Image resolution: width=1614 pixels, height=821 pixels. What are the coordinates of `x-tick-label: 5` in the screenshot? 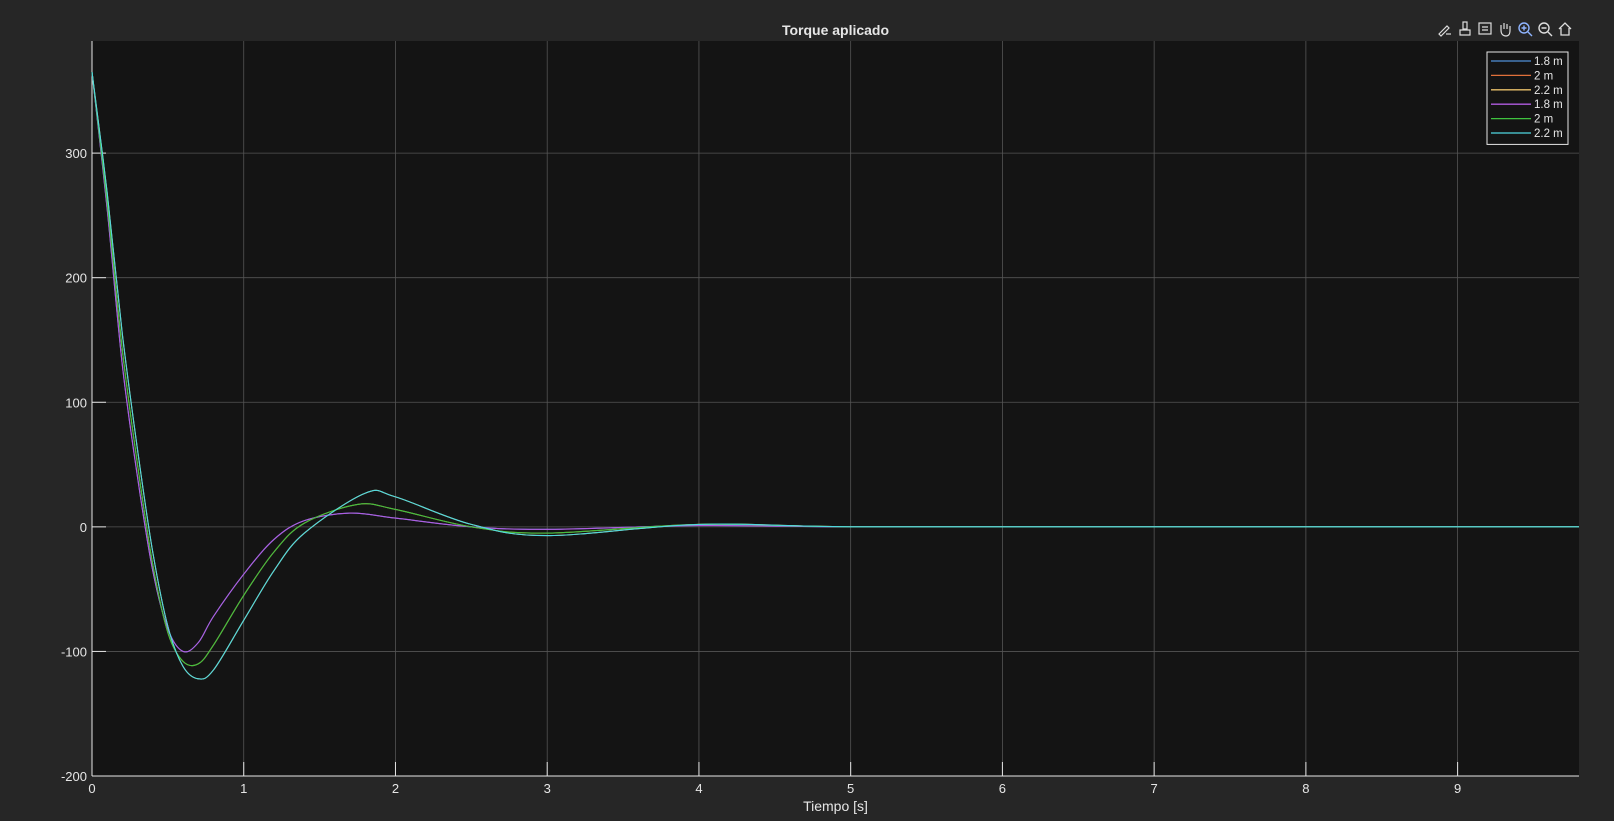 It's located at (850, 788).